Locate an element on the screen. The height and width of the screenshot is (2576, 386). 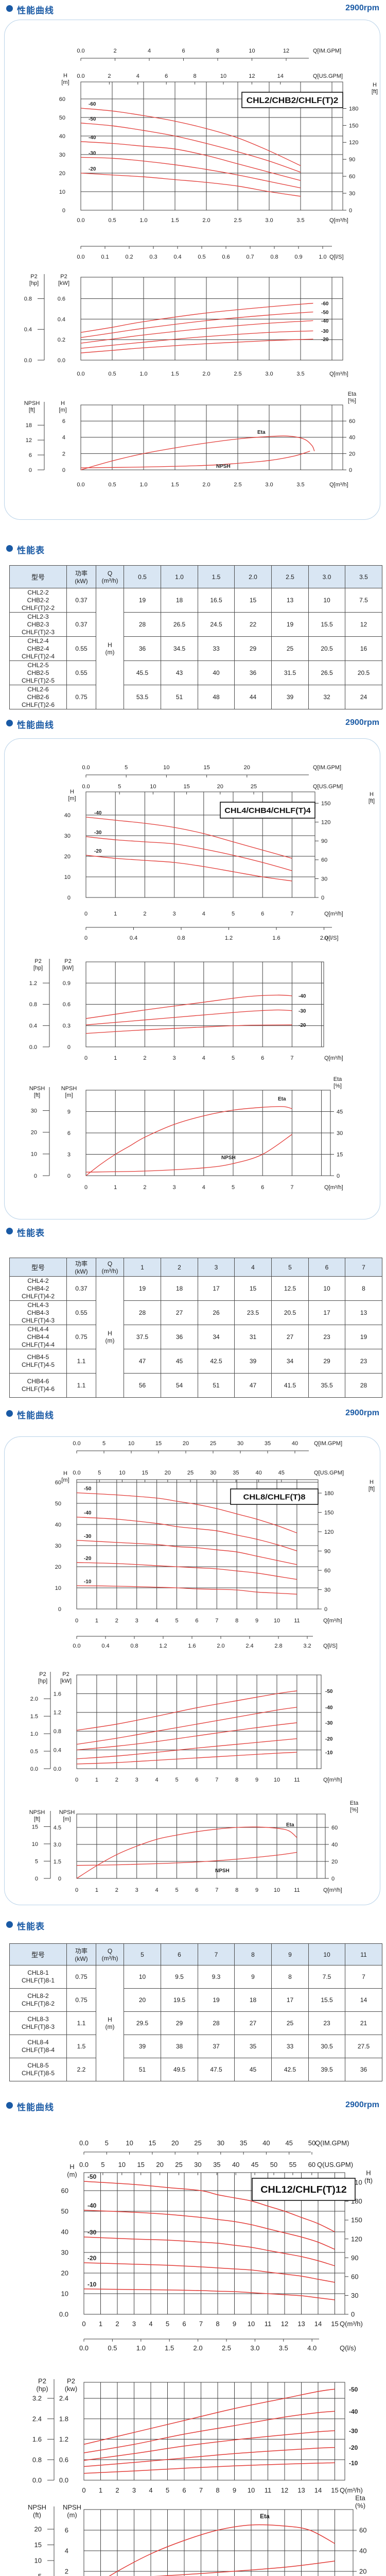
svg-text: -10 is located at coordinates (353, 2463).